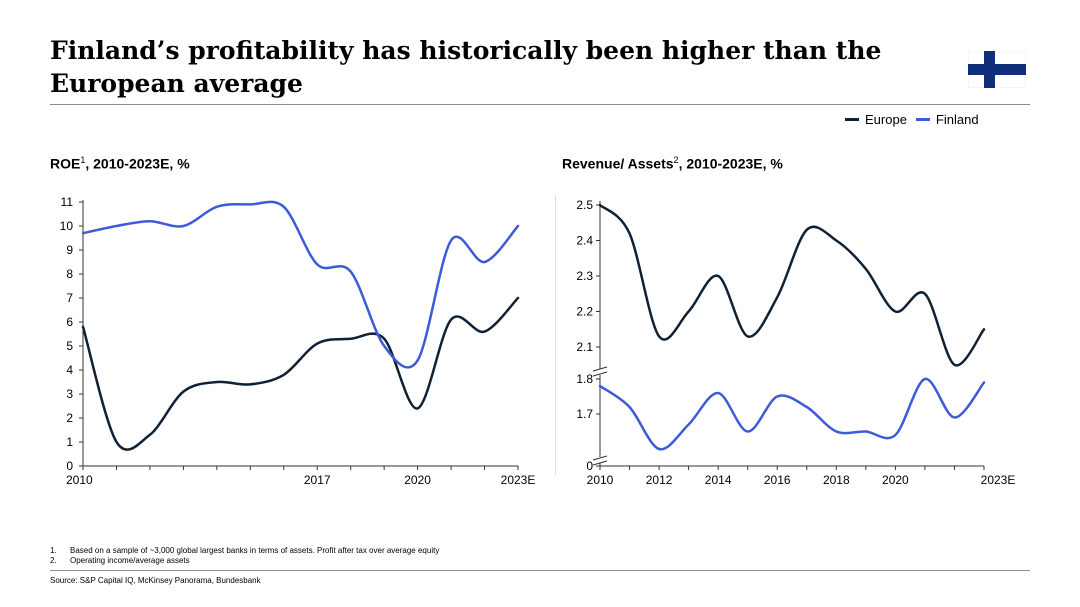  Describe the element at coordinates (584, 241) in the screenshot. I see `y-tick-label: 2.4` at that location.